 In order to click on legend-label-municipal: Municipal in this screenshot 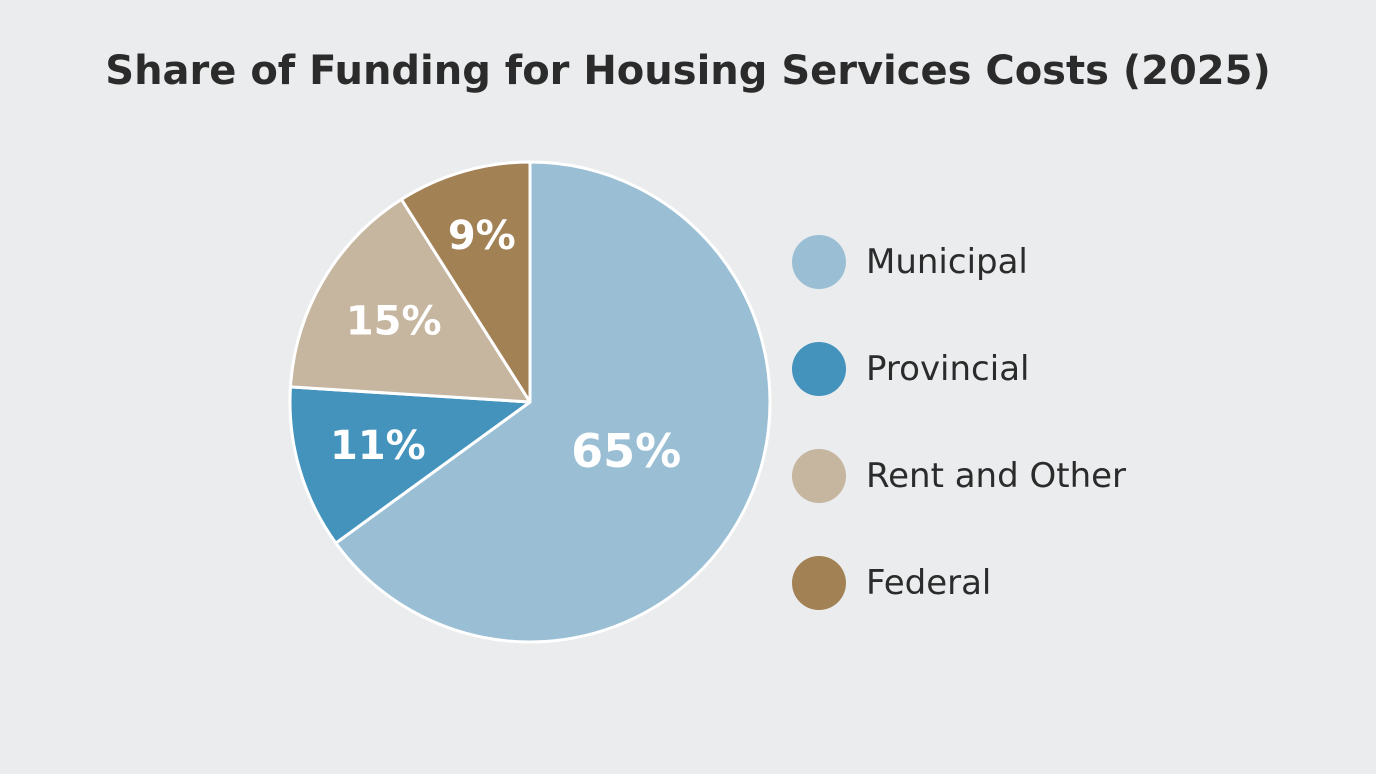, I will do `click(947, 262)`.